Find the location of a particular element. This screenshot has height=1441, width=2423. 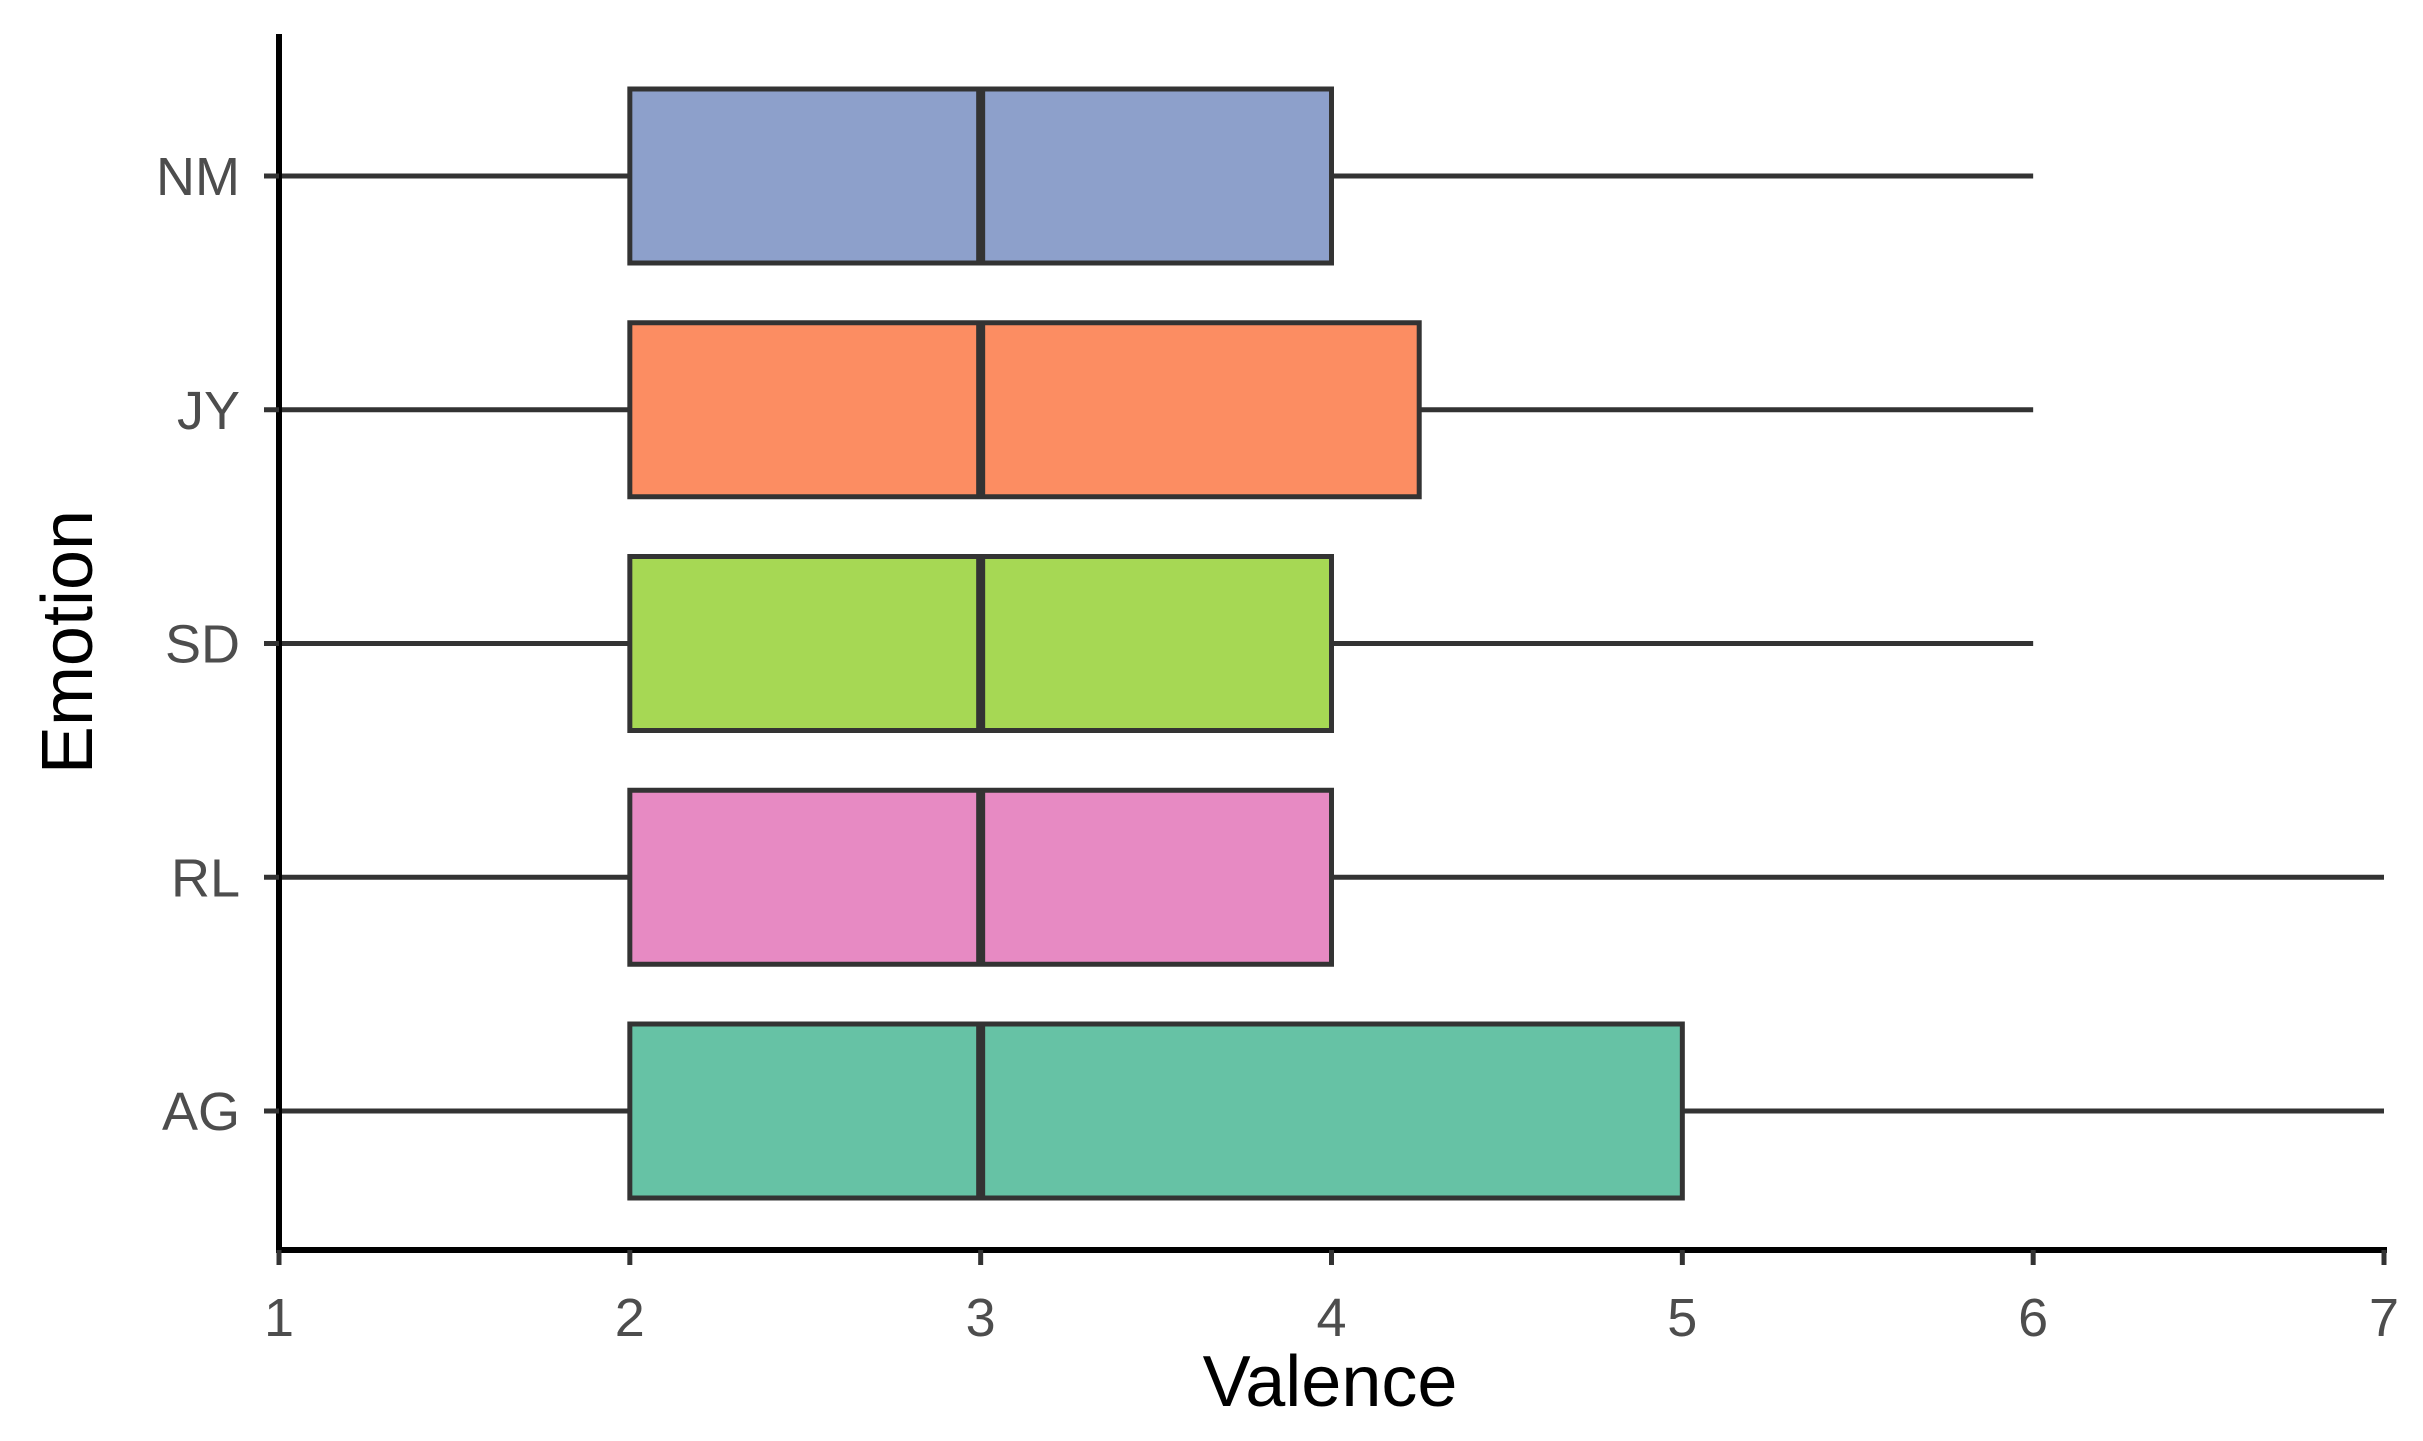

x-axis-title: Valence is located at coordinates (1330, 1382).